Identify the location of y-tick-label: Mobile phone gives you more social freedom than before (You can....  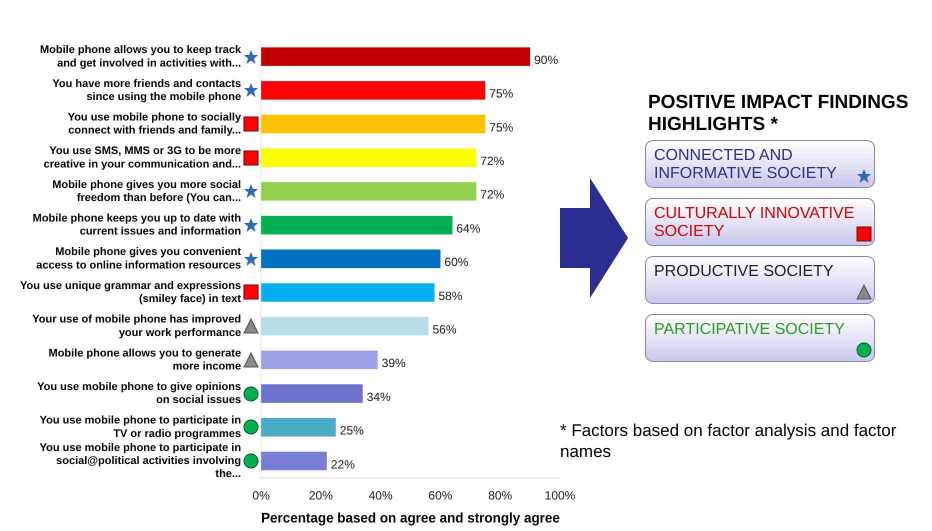
(147, 191).